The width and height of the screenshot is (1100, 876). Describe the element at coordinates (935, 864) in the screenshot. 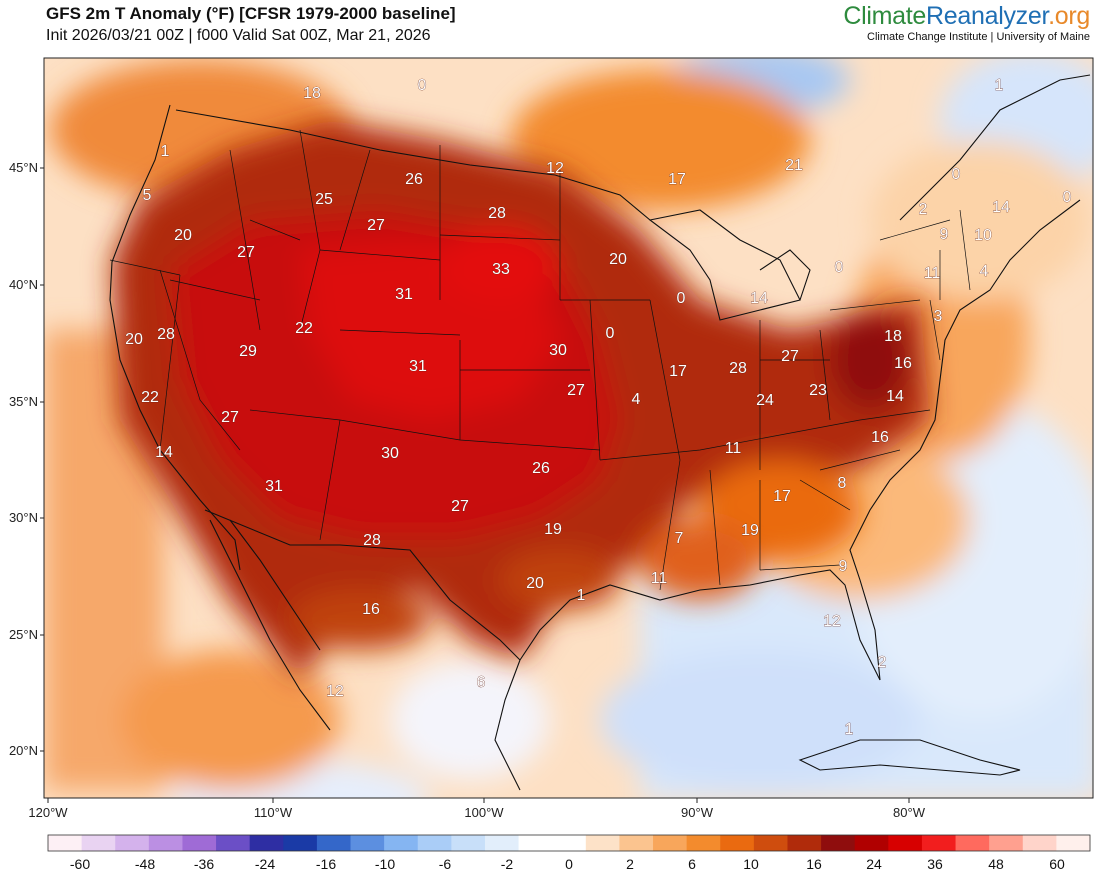

I see `colorbar-tick-label: 36` at that location.